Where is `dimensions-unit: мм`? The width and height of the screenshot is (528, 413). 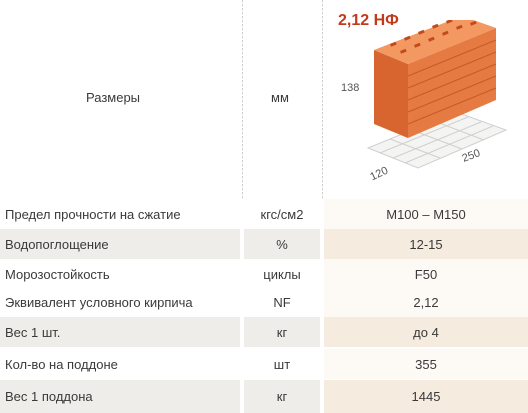 dimensions-unit: мм is located at coordinates (280, 97).